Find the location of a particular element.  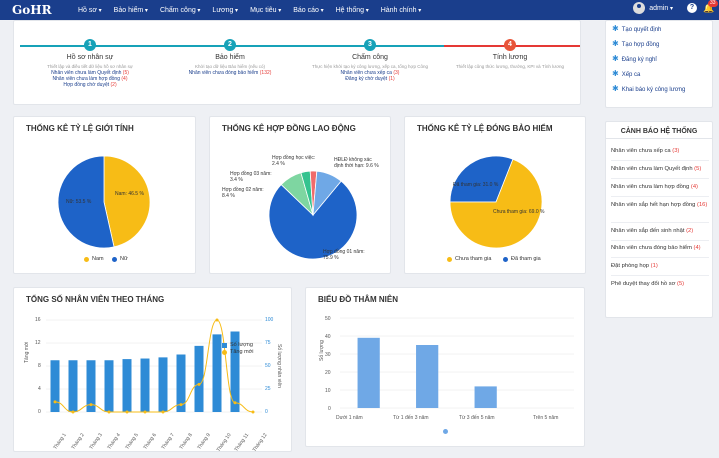

step-link: Hợp đồng chờ duyệt (2) is located at coordinates (90, 85).